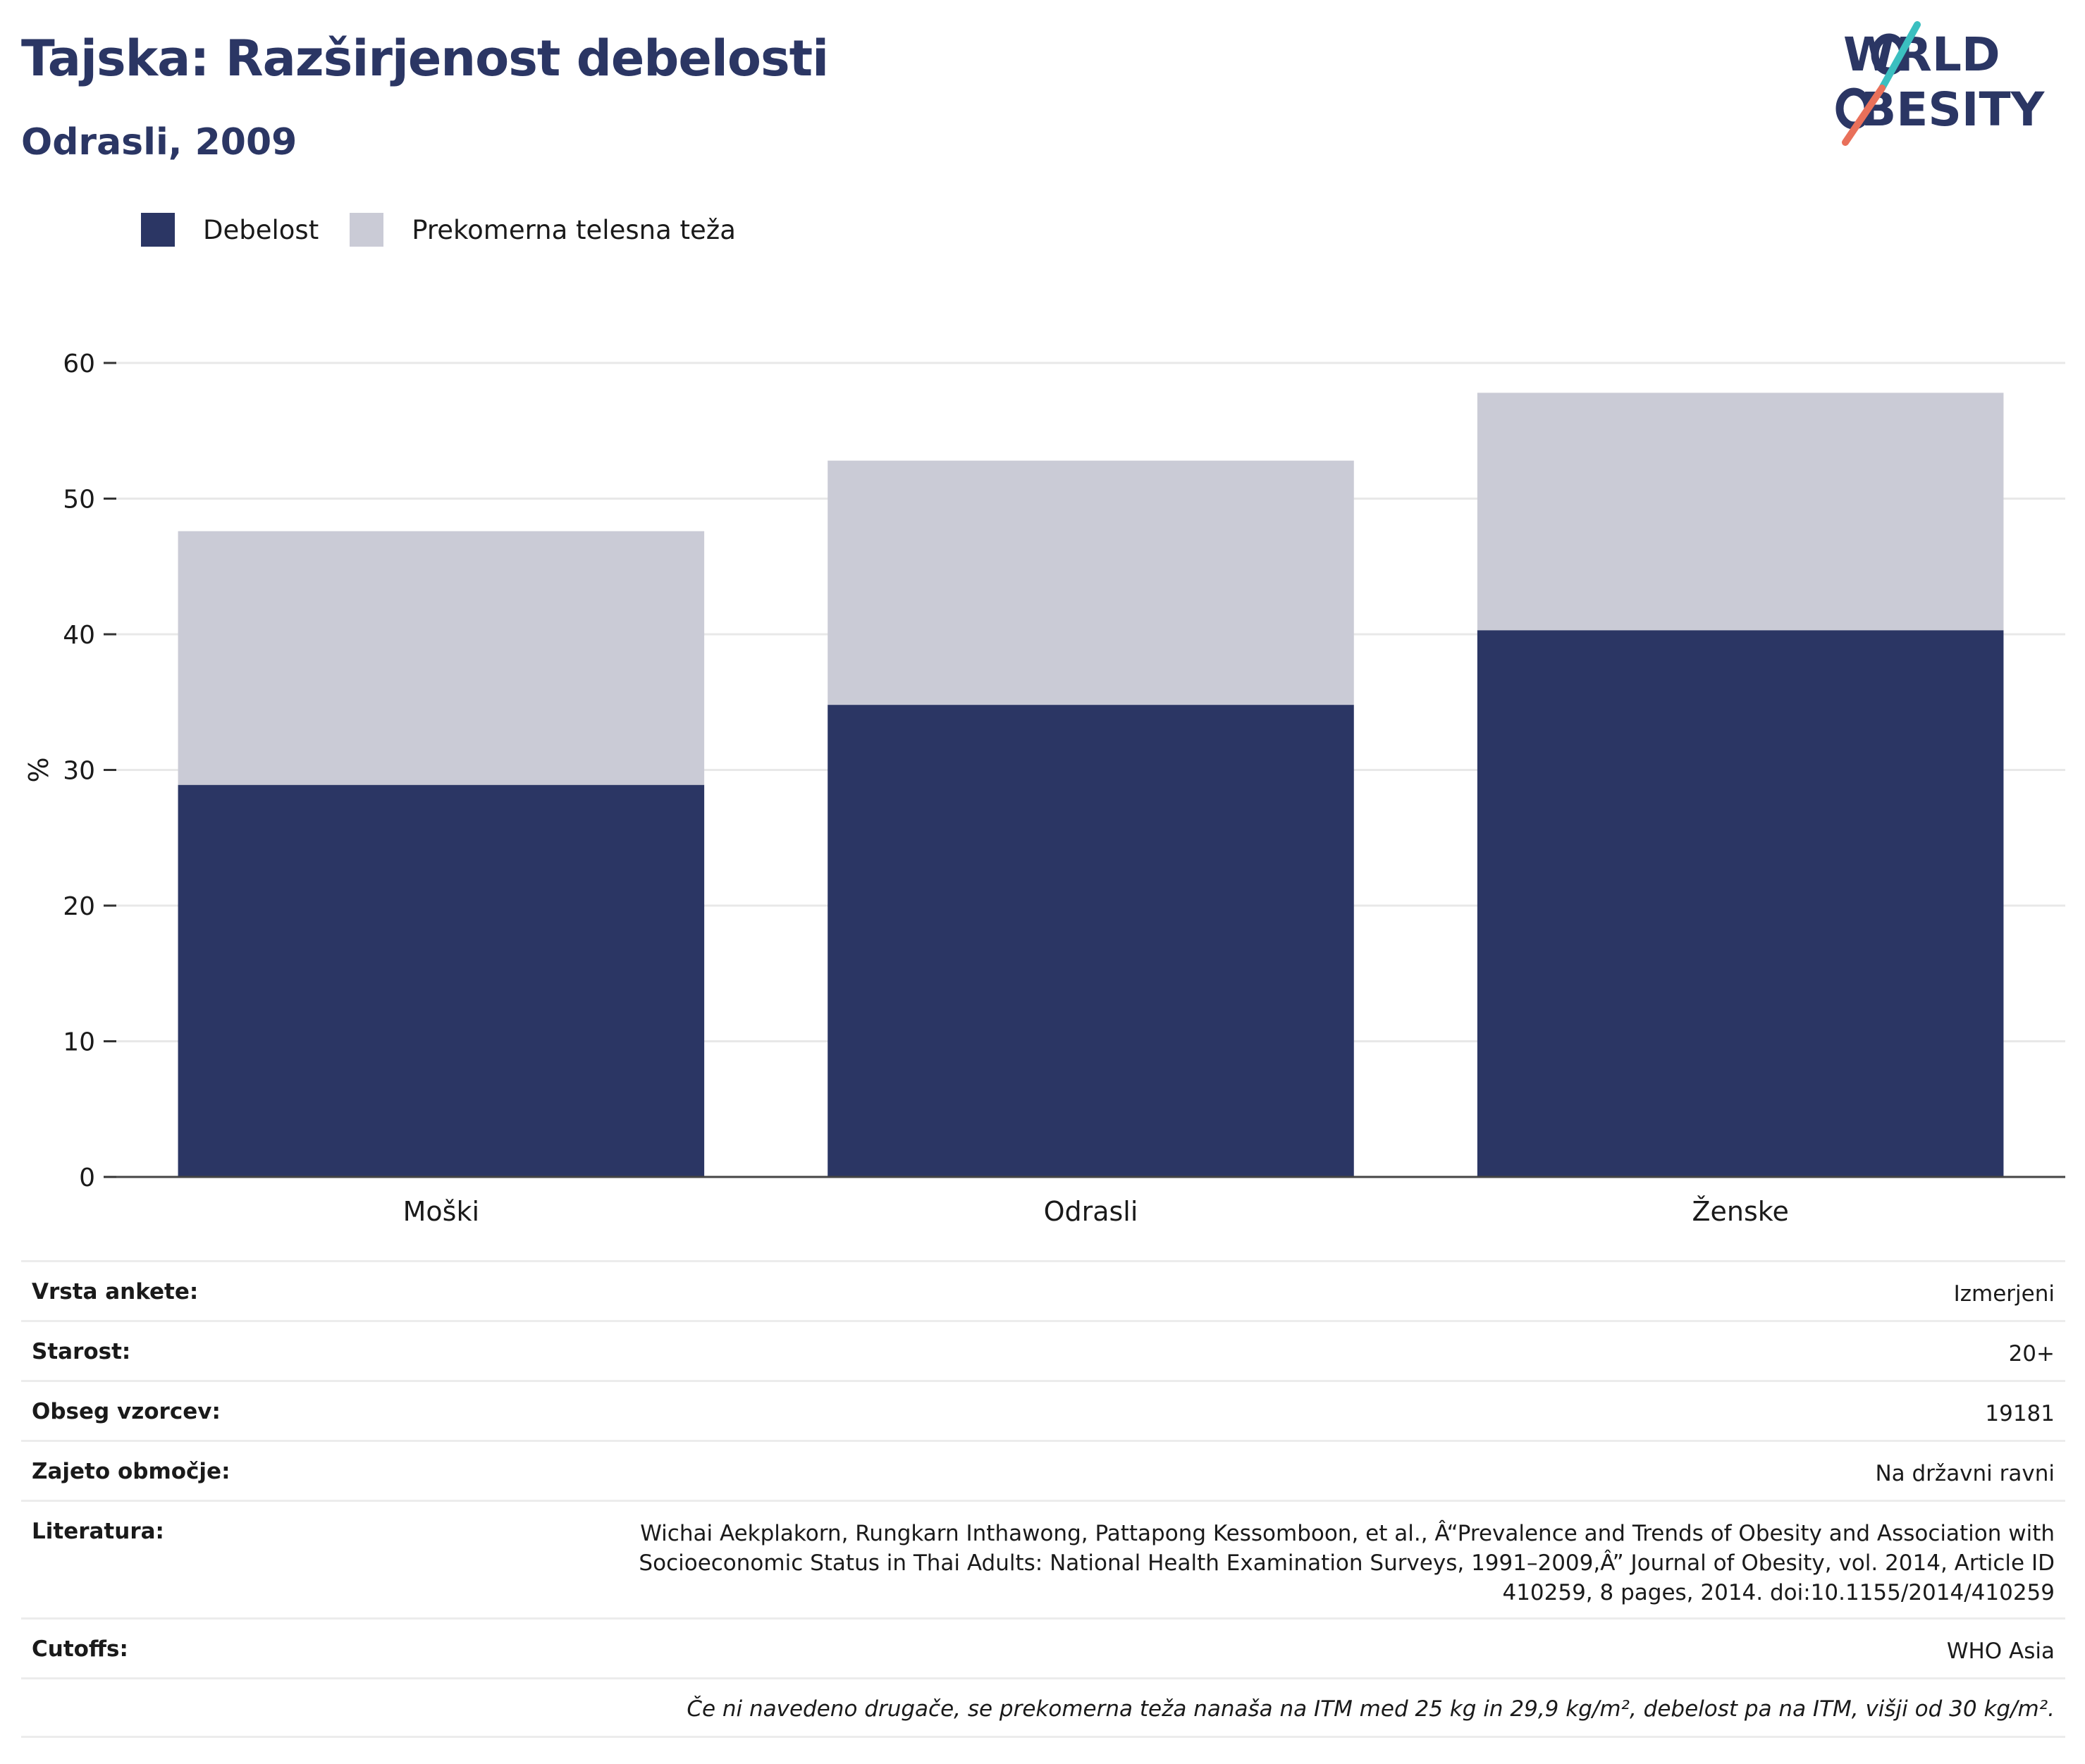 This screenshot has width=2085, height=1764. I want to click on info-row-cutoffs: Cutoffs: WHO Asia, so click(1043, 1647).